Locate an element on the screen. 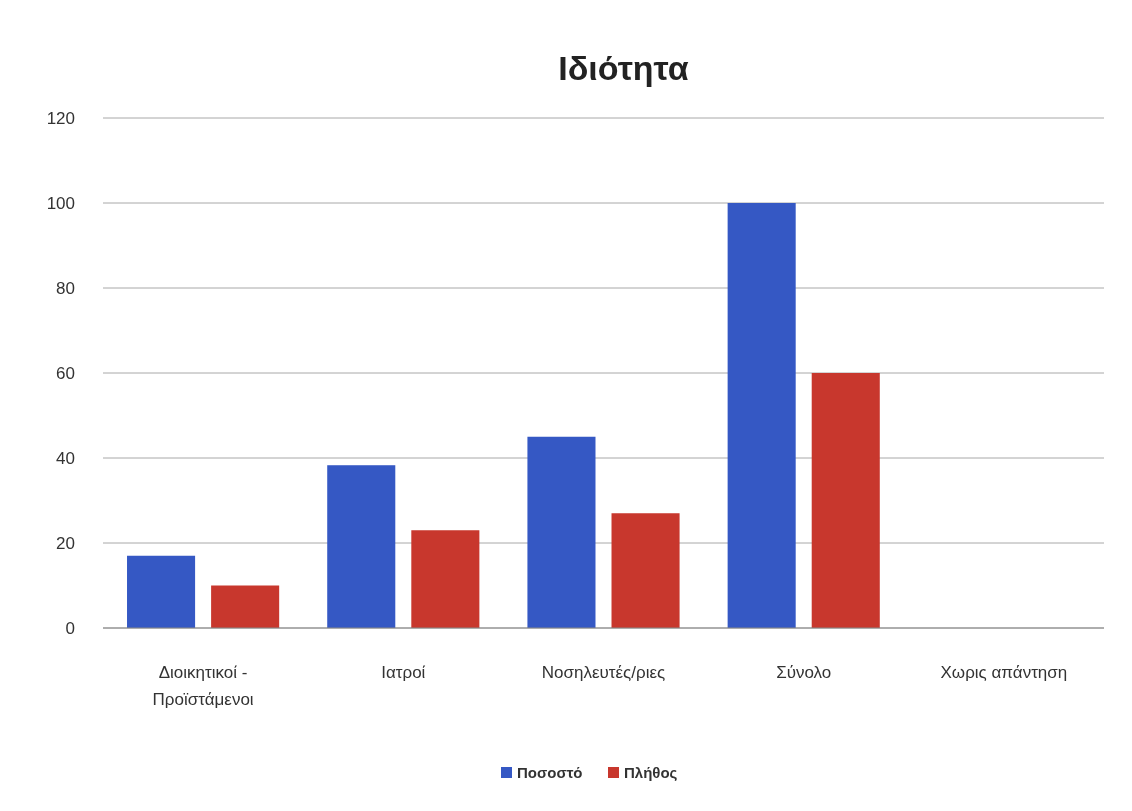 The height and width of the screenshot is (811, 1132). legend-label: Πλήθος is located at coordinates (651, 773).